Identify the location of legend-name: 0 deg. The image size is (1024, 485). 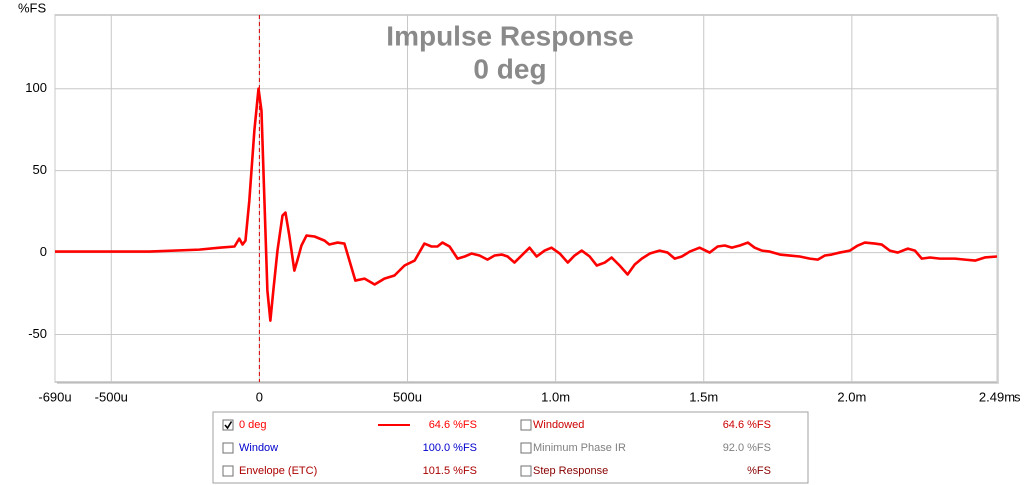
(253, 425).